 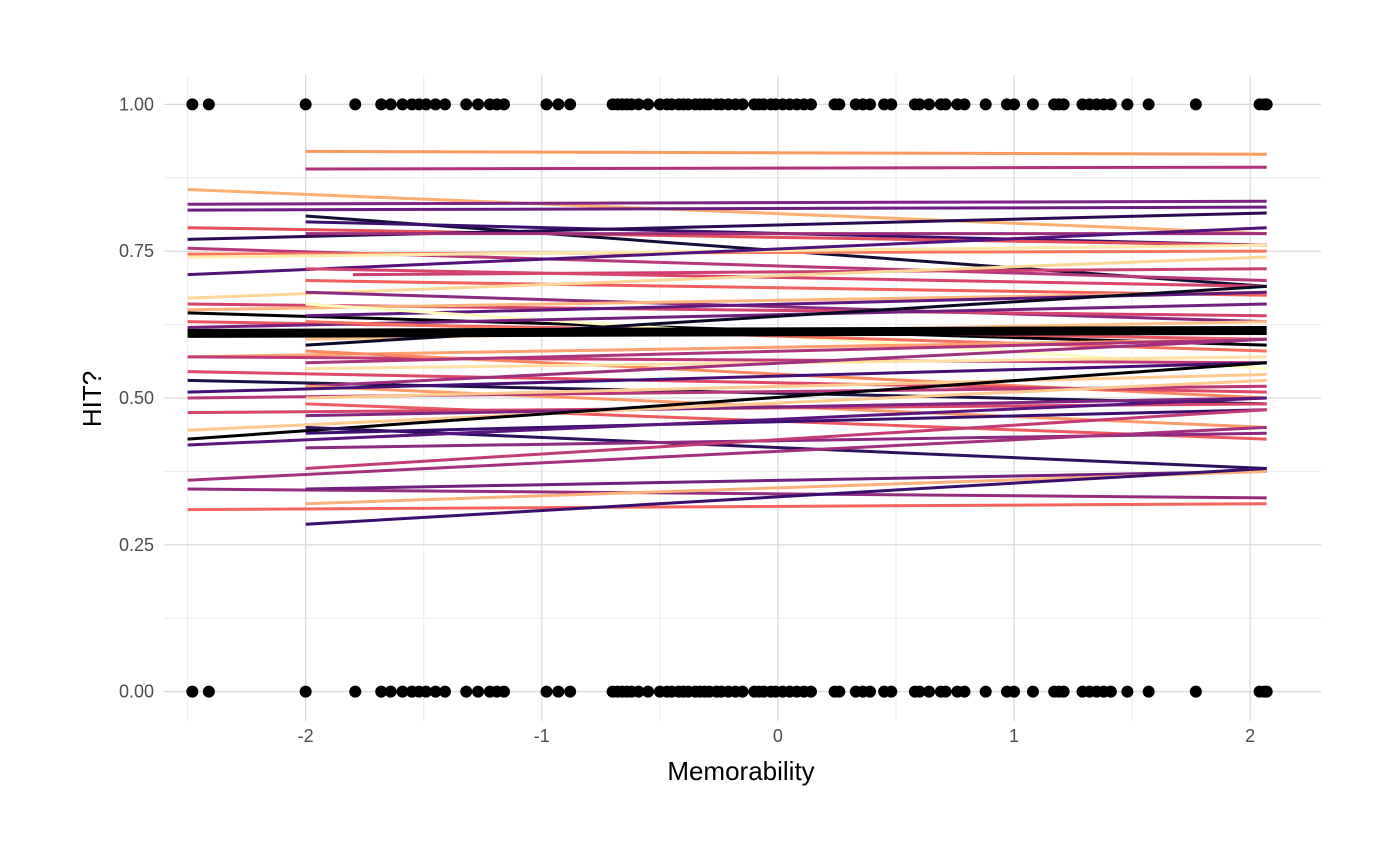 What do you see at coordinates (92, 399) in the screenshot?
I see `y-axis-title: HIT?` at bounding box center [92, 399].